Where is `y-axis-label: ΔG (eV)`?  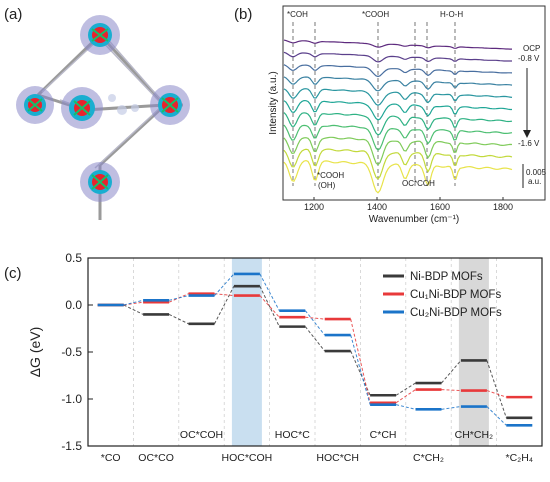 y-axis-label: ΔG (eV) is located at coordinates (35, 352).